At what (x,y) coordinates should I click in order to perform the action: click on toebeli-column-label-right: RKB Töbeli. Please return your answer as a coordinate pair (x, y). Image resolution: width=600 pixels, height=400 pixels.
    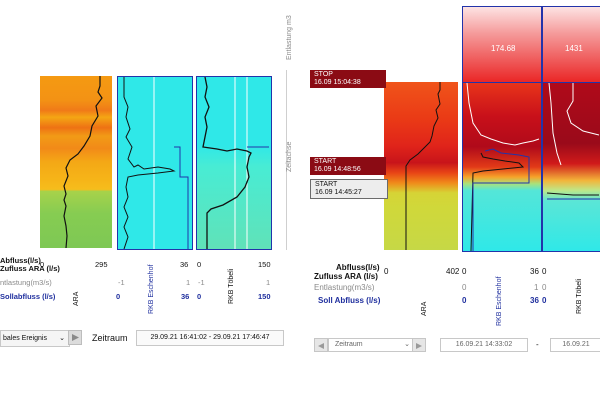
    Looking at the image, I should click on (579, 296).